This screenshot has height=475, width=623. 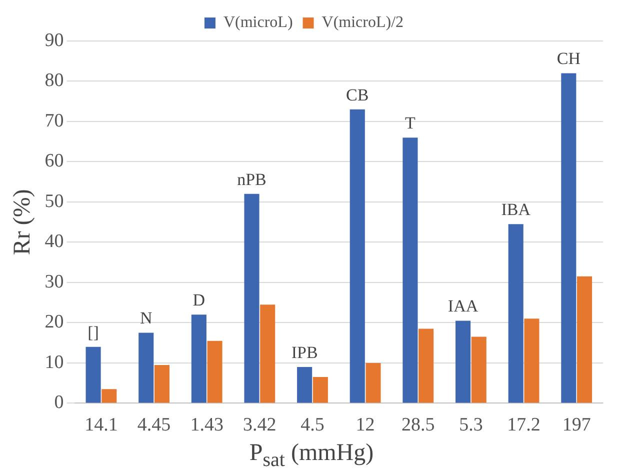 I want to click on x-tick-label: 28.5, so click(x=418, y=425).